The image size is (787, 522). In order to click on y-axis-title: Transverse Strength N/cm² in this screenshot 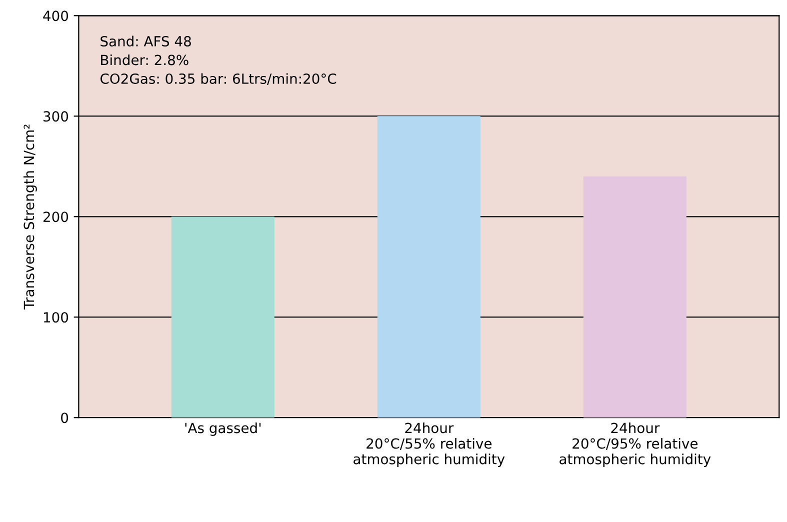, I will do `click(30, 217)`.